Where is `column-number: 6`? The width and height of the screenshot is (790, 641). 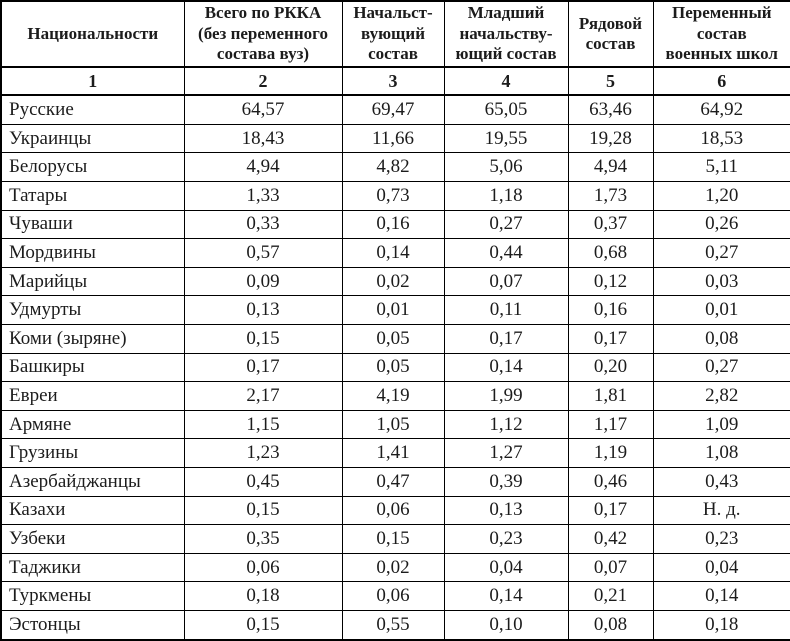 column-number: 6 is located at coordinates (721, 81).